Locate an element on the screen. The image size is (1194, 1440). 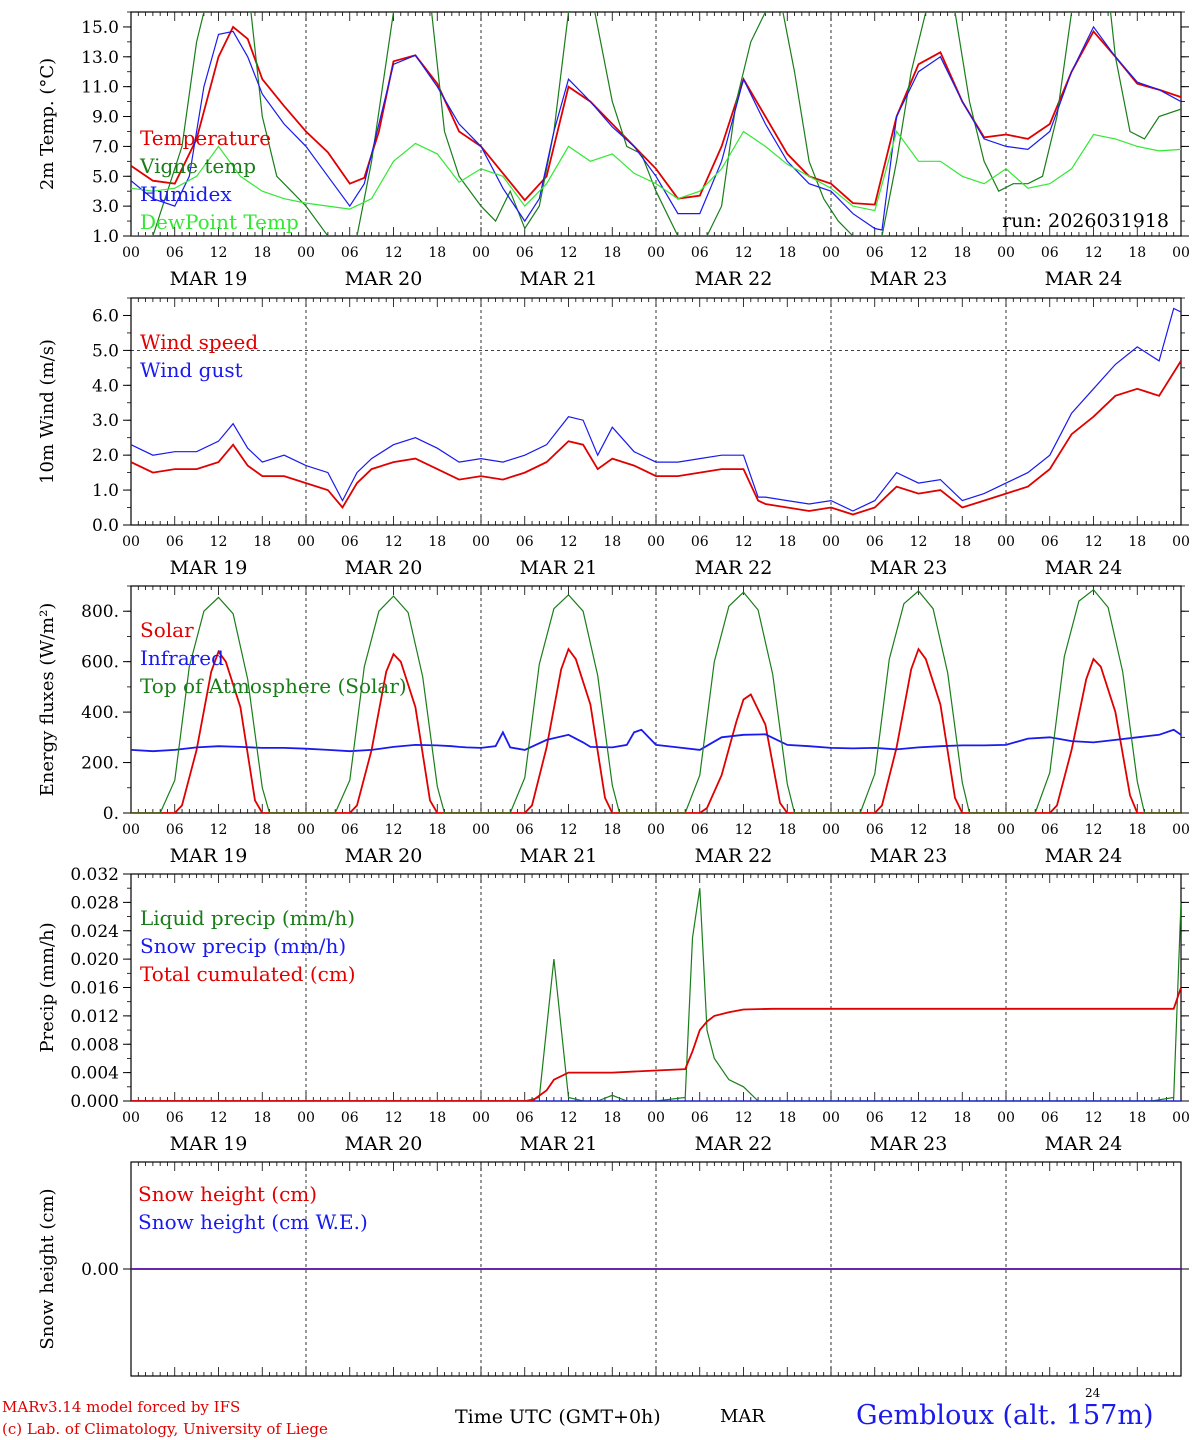
series-line-wind-speed is located at coordinates (656, 438).